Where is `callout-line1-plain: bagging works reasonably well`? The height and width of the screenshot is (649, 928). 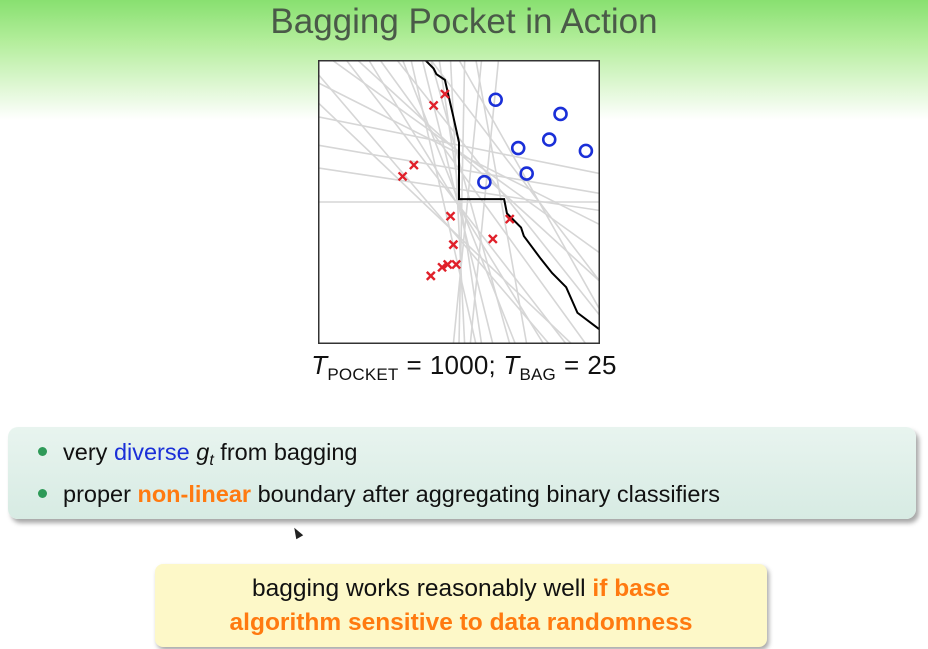
callout-line1-plain: bagging works reasonably well is located at coordinates (422, 588).